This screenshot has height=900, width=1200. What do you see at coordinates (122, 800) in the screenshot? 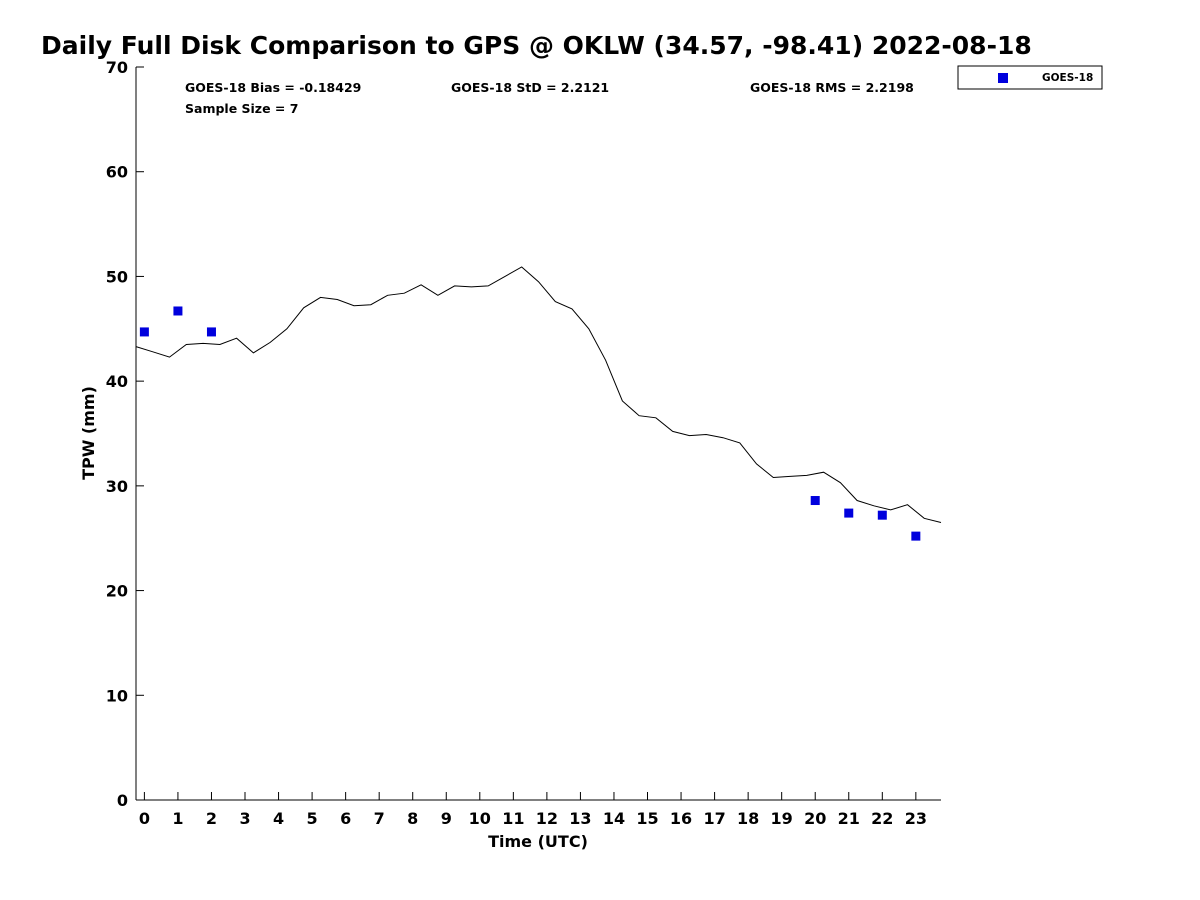
I see `y-tick-label: 0` at bounding box center [122, 800].